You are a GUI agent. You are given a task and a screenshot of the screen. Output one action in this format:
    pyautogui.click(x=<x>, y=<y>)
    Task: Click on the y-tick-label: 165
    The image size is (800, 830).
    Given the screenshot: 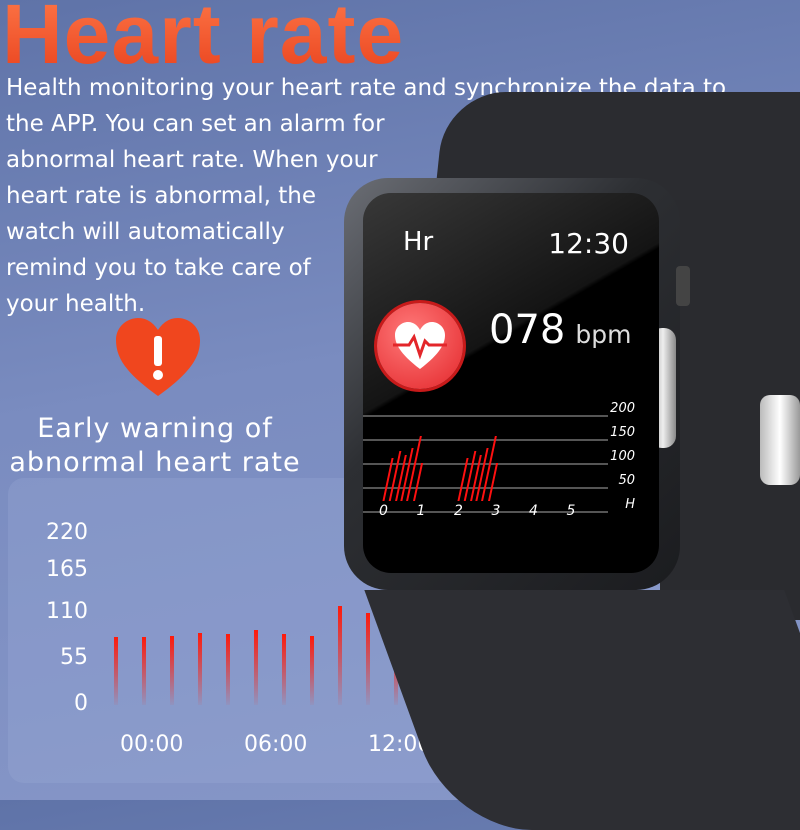 What is the action you would take?
    pyautogui.click(x=67, y=570)
    